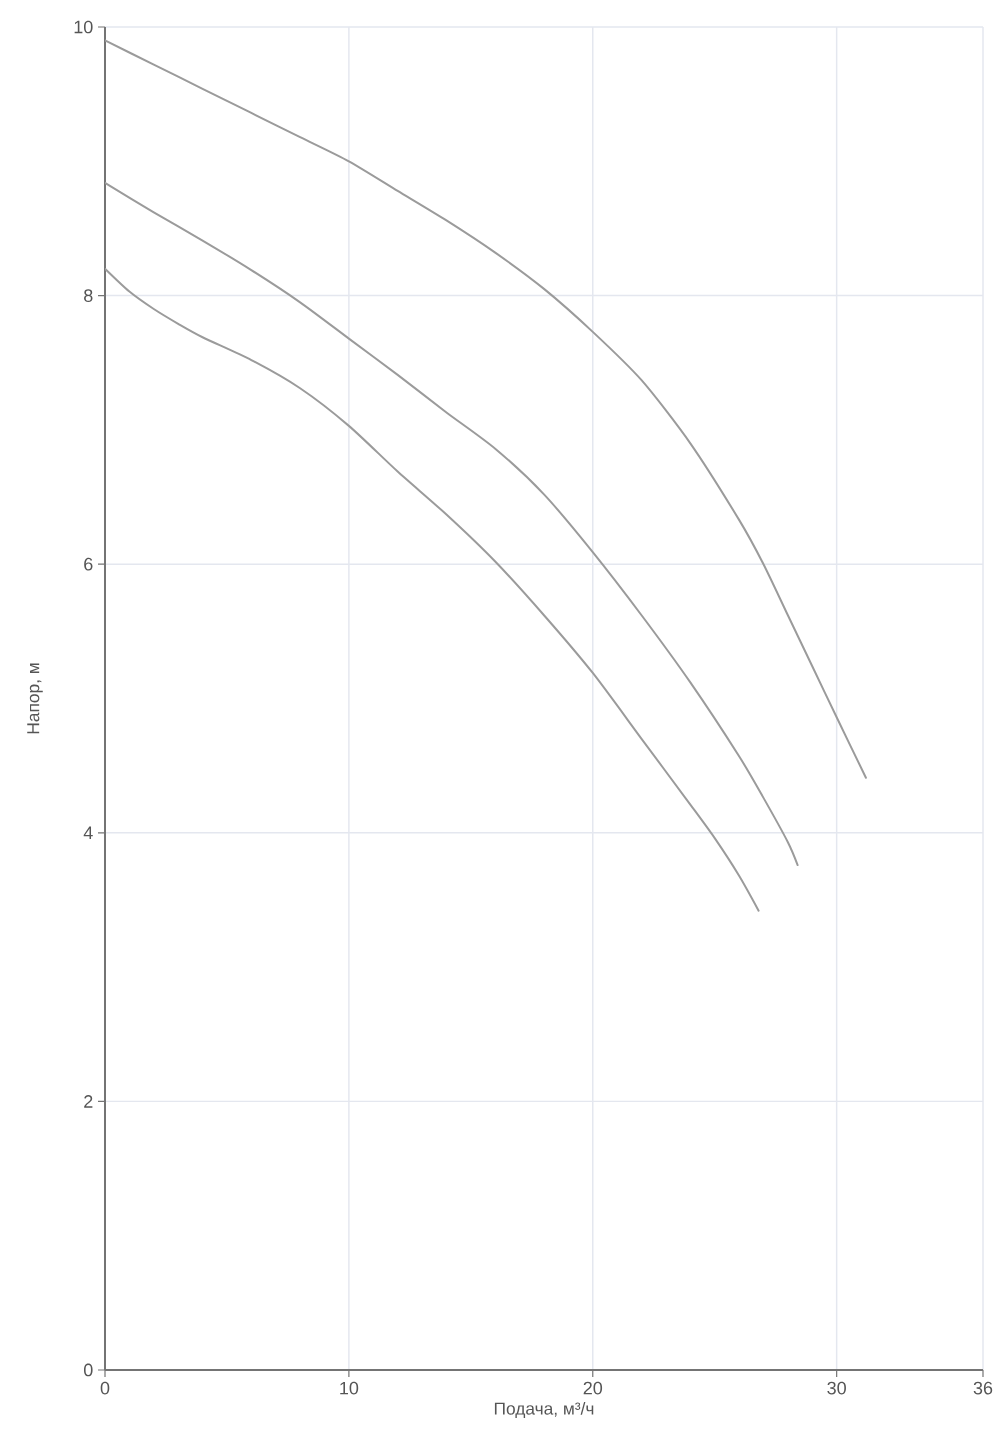  Describe the element at coordinates (349, 1388) in the screenshot. I see `x-tick-label: 10` at that location.